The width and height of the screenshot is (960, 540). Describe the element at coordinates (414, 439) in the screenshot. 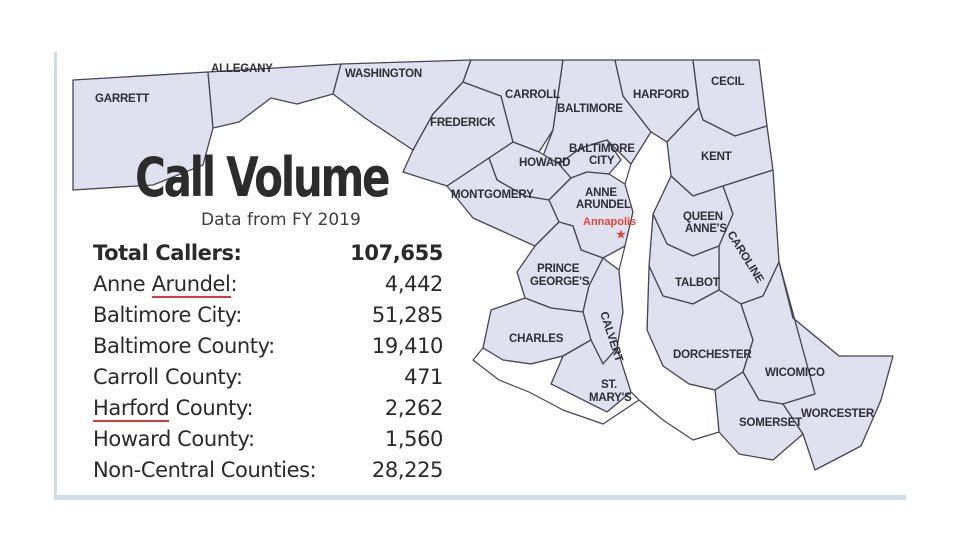

I see `stats-value: 1,560` at that location.